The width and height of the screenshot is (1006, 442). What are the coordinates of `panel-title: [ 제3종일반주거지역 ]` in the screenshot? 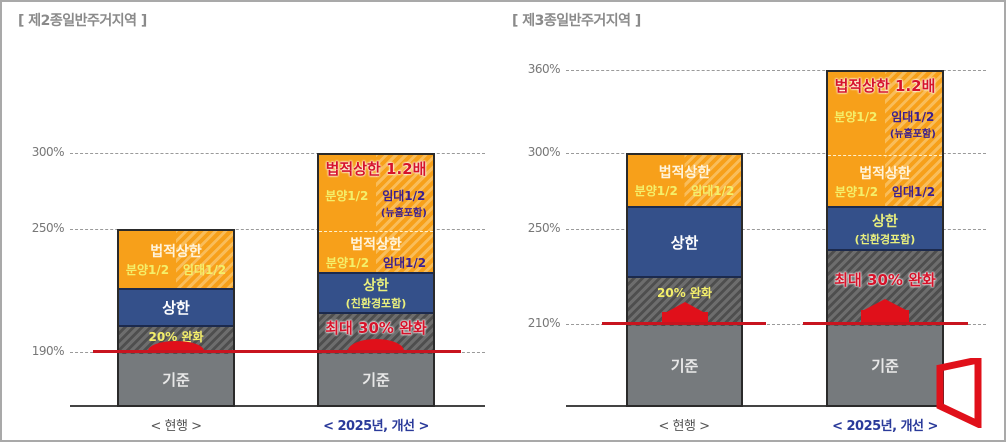 It's located at (576, 21).